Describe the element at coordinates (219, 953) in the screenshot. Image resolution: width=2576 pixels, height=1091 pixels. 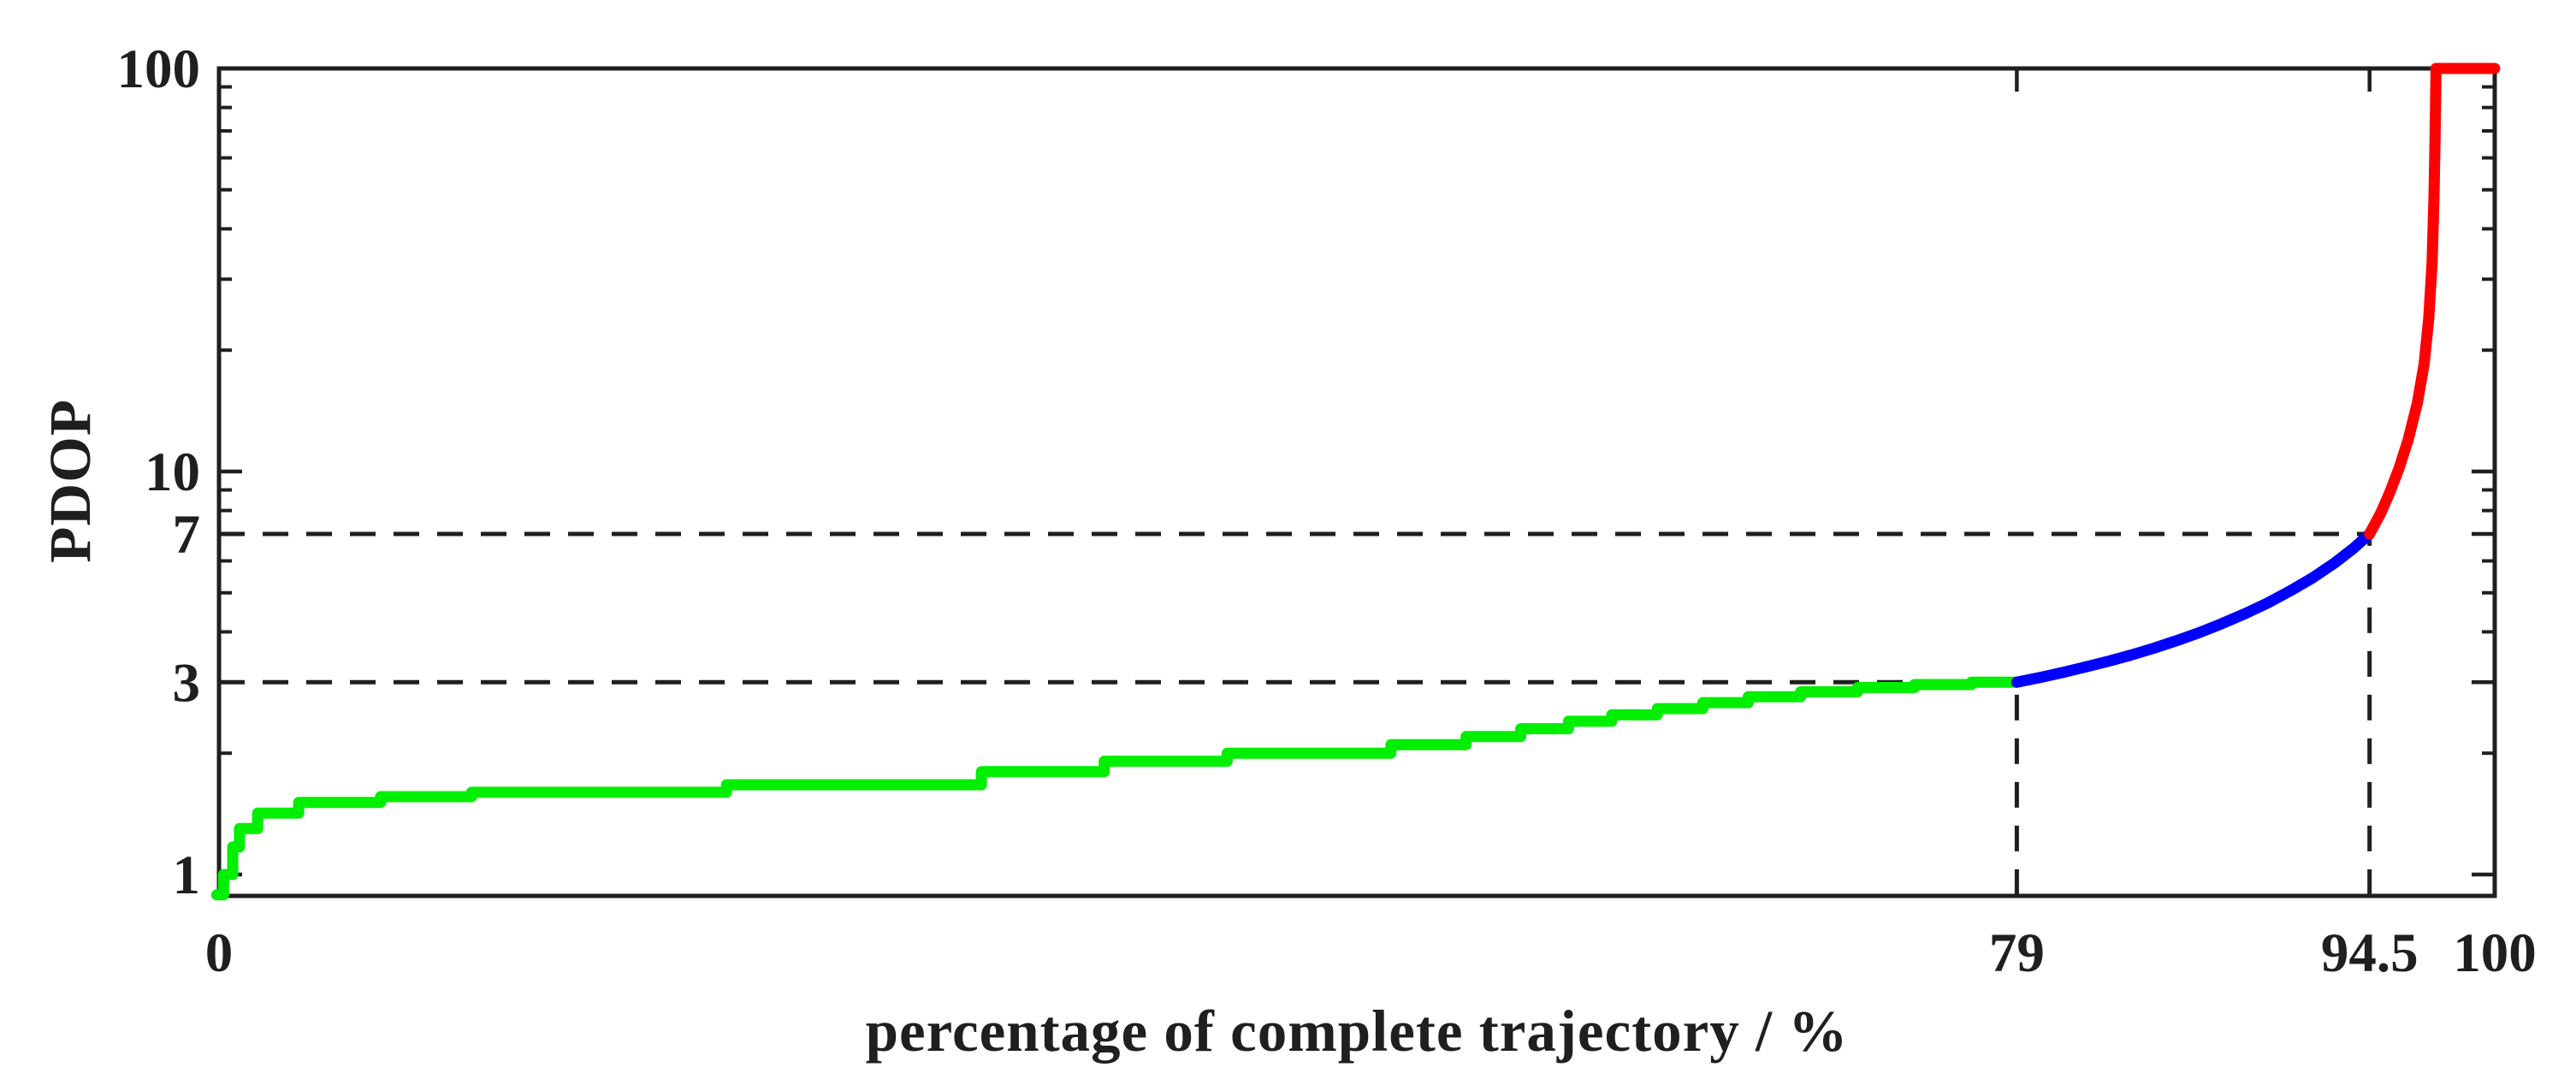
I see `x-tick-label: 0` at that location.